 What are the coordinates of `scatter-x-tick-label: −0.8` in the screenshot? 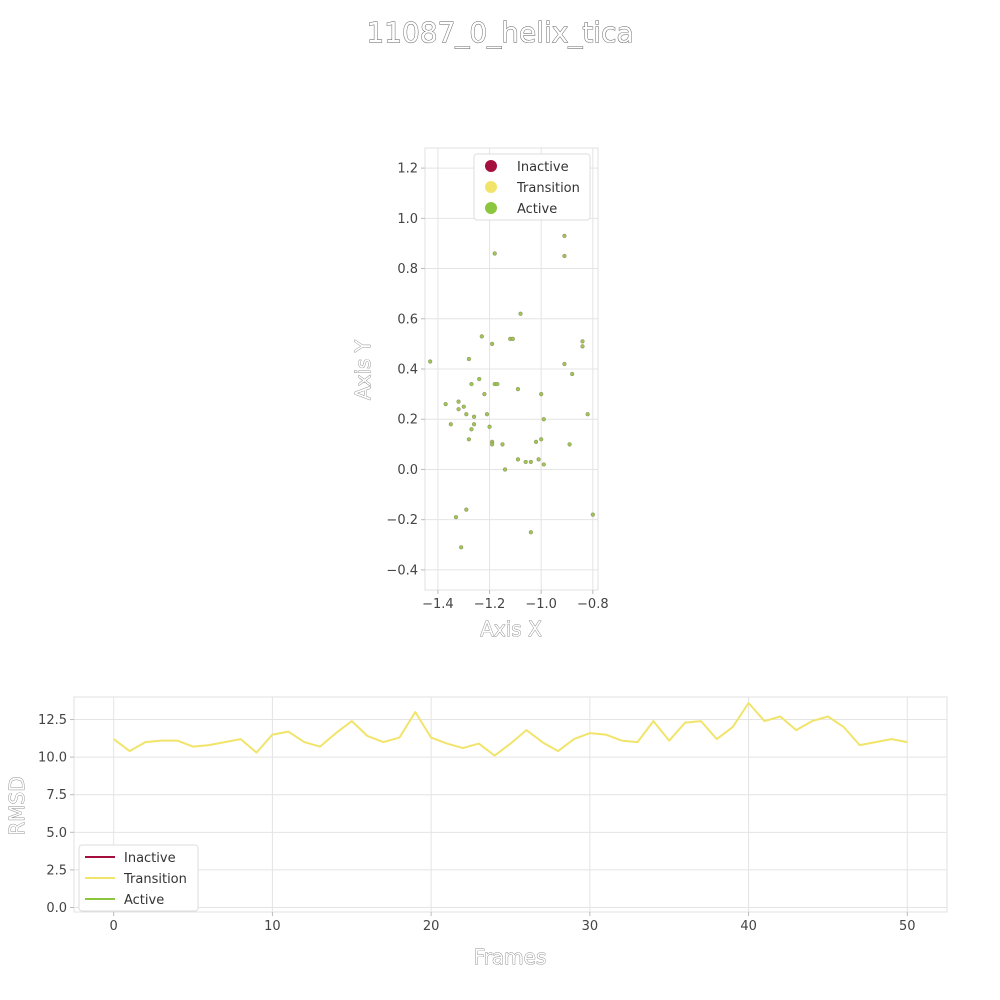 It's located at (593, 604).